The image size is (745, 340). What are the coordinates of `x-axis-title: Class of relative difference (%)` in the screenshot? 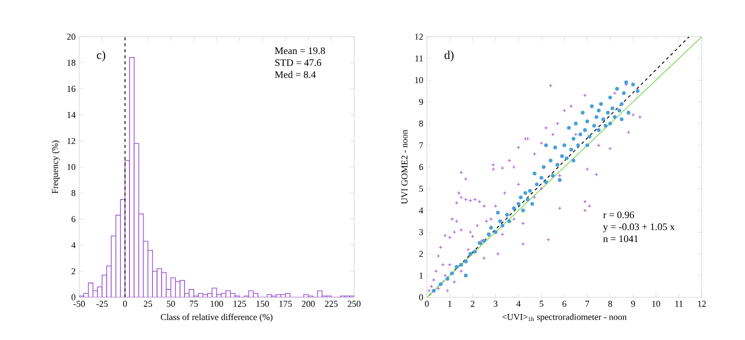 It's located at (216, 318).